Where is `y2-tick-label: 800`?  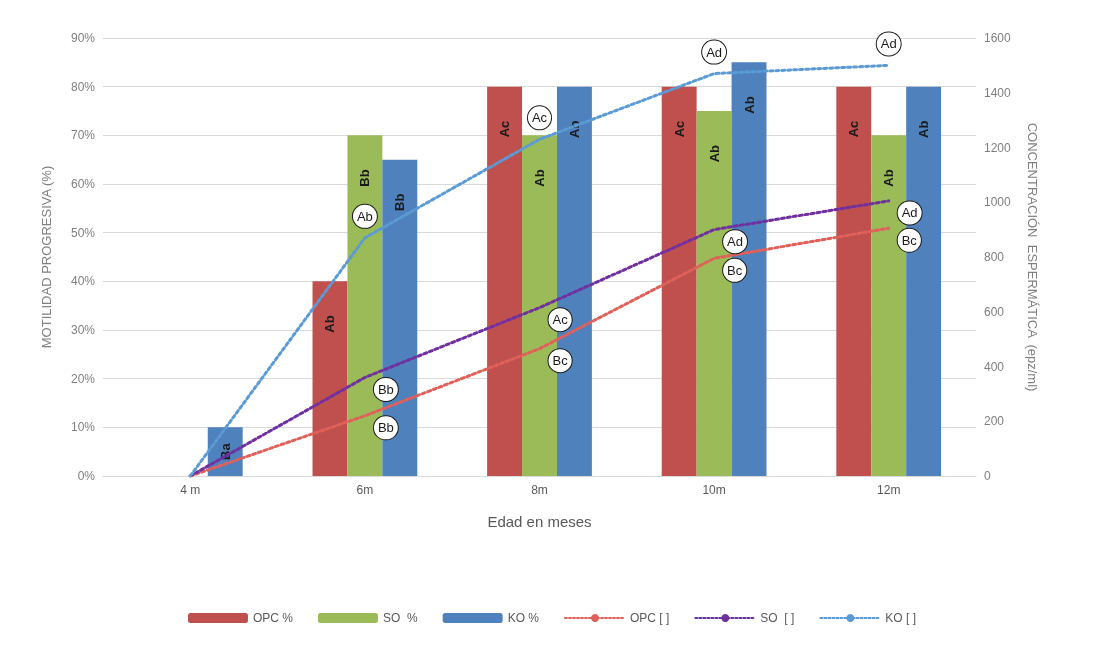
y2-tick-label: 800 is located at coordinates (994, 257).